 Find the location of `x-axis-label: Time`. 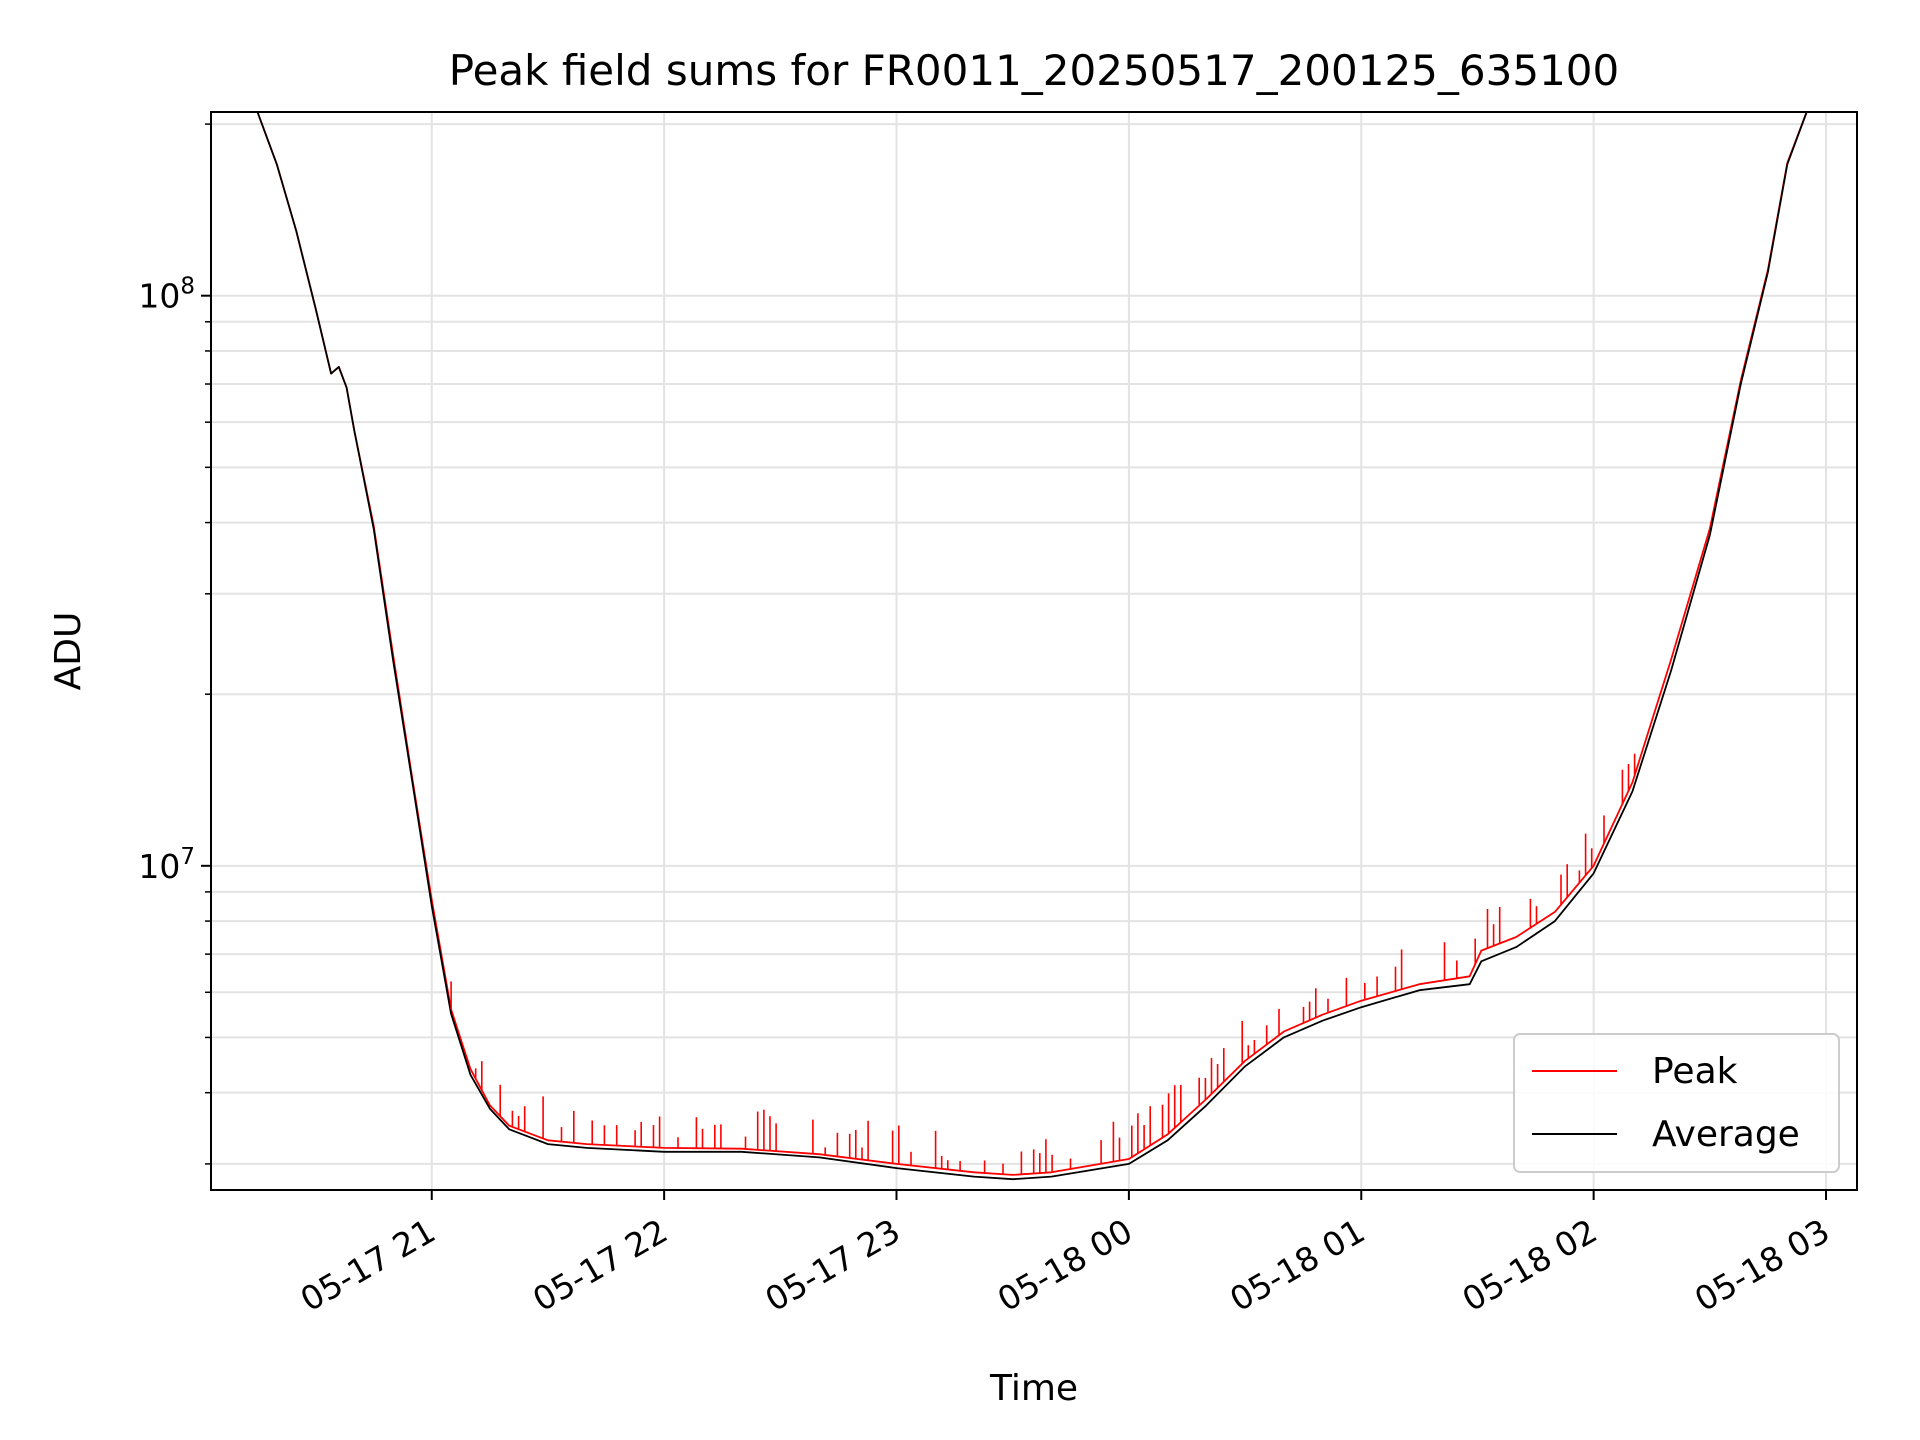

x-axis-label: Time is located at coordinates (1033, 1388).